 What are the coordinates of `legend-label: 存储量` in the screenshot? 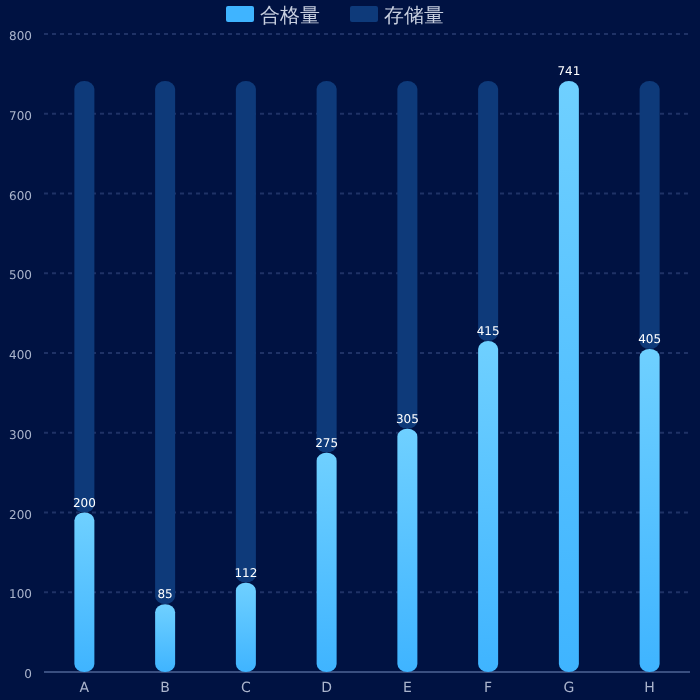 It's located at (414, 16).